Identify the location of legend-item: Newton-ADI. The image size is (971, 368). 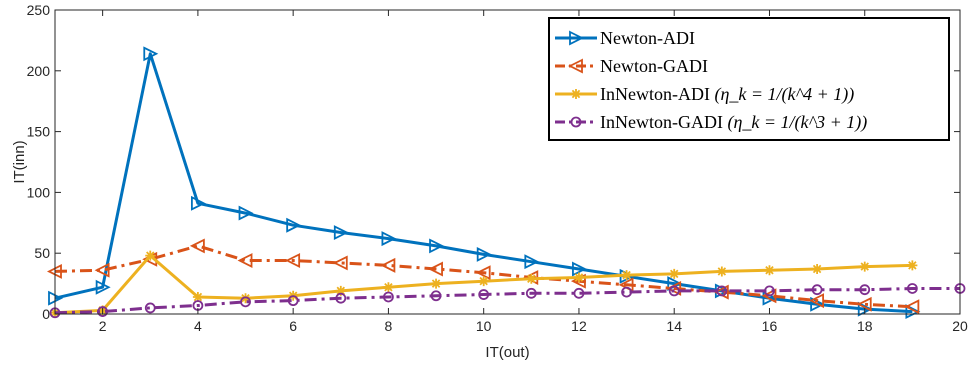
(625, 38).